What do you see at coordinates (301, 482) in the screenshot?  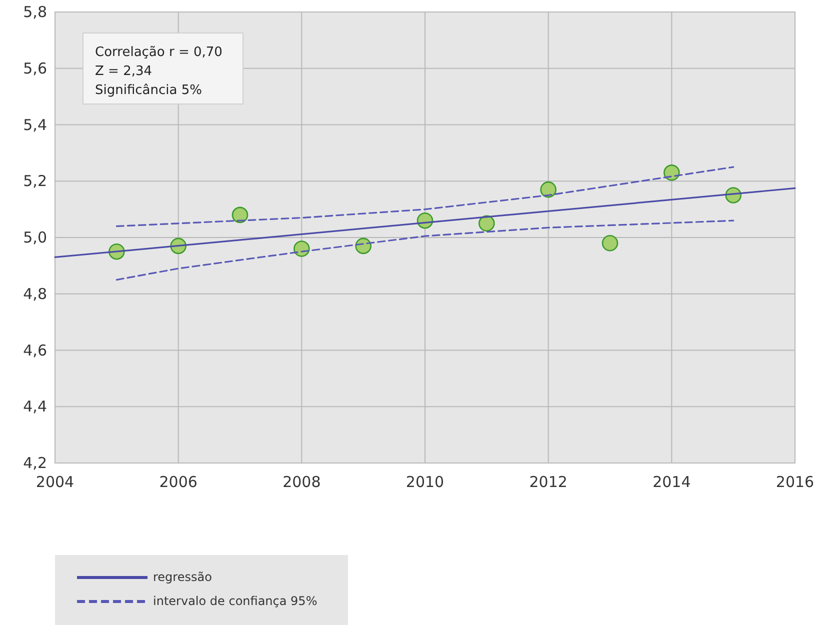 I see `x-tick-label: 2008` at bounding box center [301, 482].